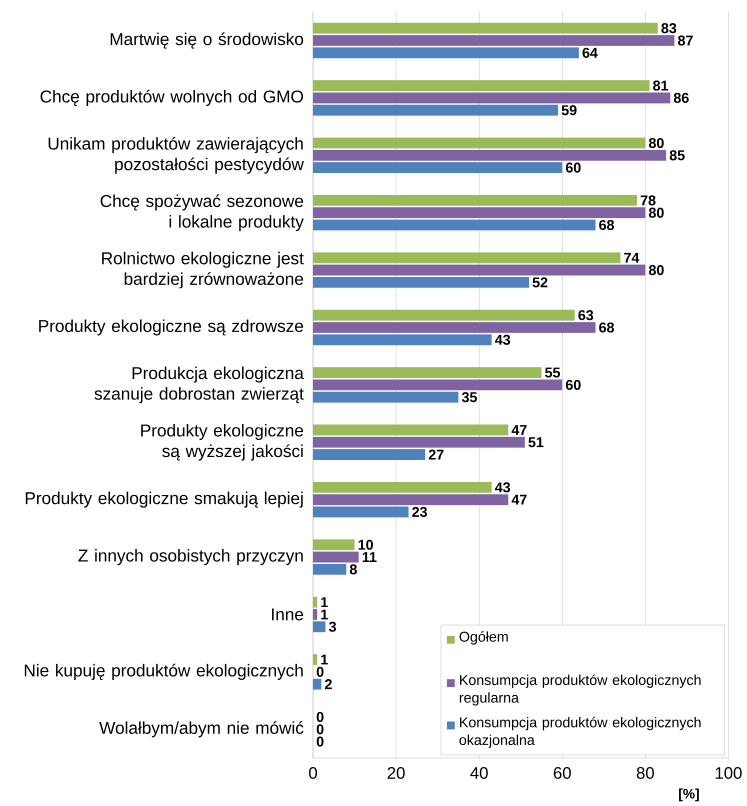 Image resolution: width=747 pixels, height=806 pixels. Describe the element at coordinates (202, 213) in the screenshot. I see `y-tick-label: Chcę spożywać sezonowe i lokalne produkty` at that location.